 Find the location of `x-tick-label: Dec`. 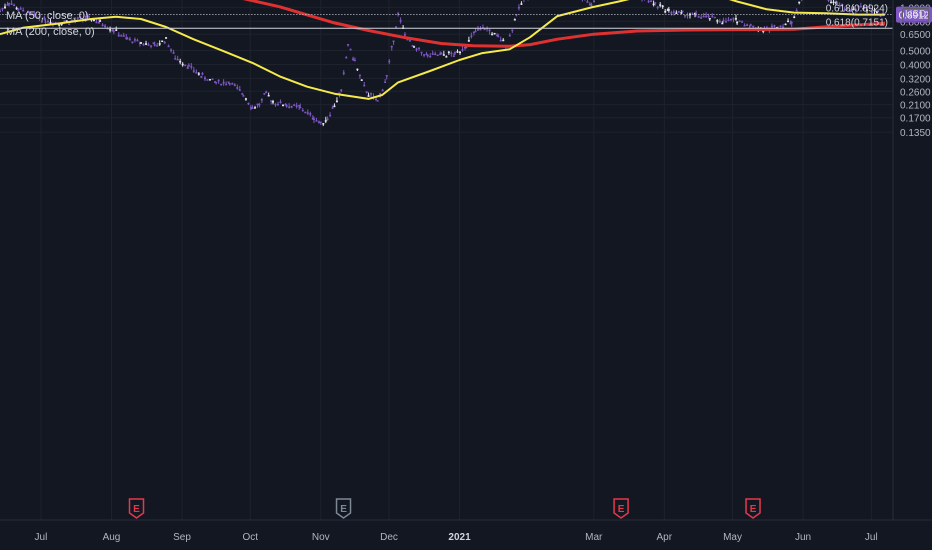

x-tick-label: Dec is located at coordinates (389, 537).